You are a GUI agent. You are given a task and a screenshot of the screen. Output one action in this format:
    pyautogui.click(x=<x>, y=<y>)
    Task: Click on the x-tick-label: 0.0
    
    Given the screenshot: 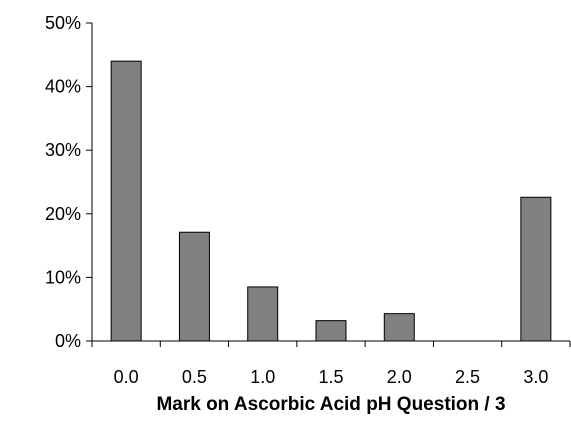 What is the action you would take?
    pyautogui.click(x=126, y=377)
    